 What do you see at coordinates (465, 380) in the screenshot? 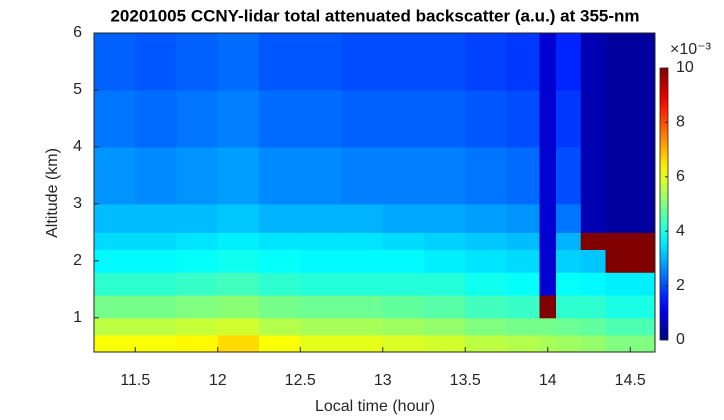
I see `x-tick-label: 13.5` at bounding box center [465, 380].